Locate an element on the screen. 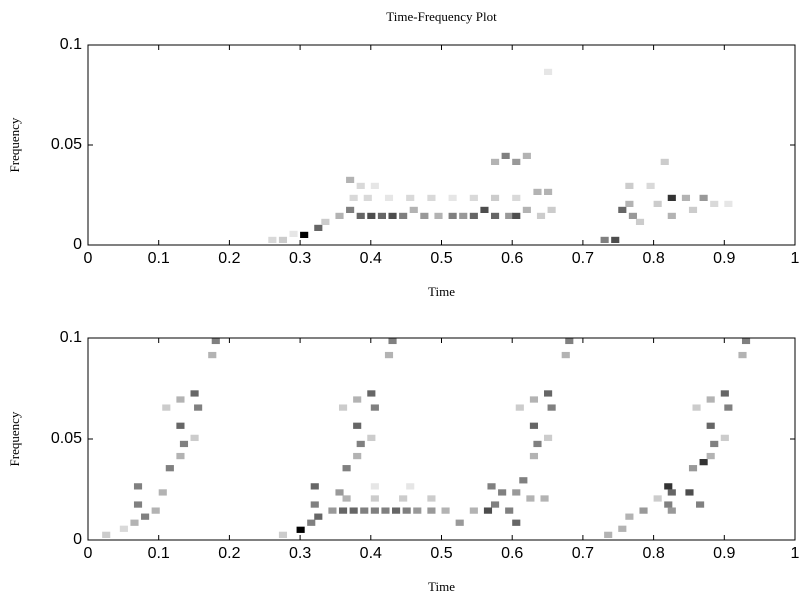 This screenshot has height=601, width=802. y-axis-label: Frequency is located at coordinates (14, 438).